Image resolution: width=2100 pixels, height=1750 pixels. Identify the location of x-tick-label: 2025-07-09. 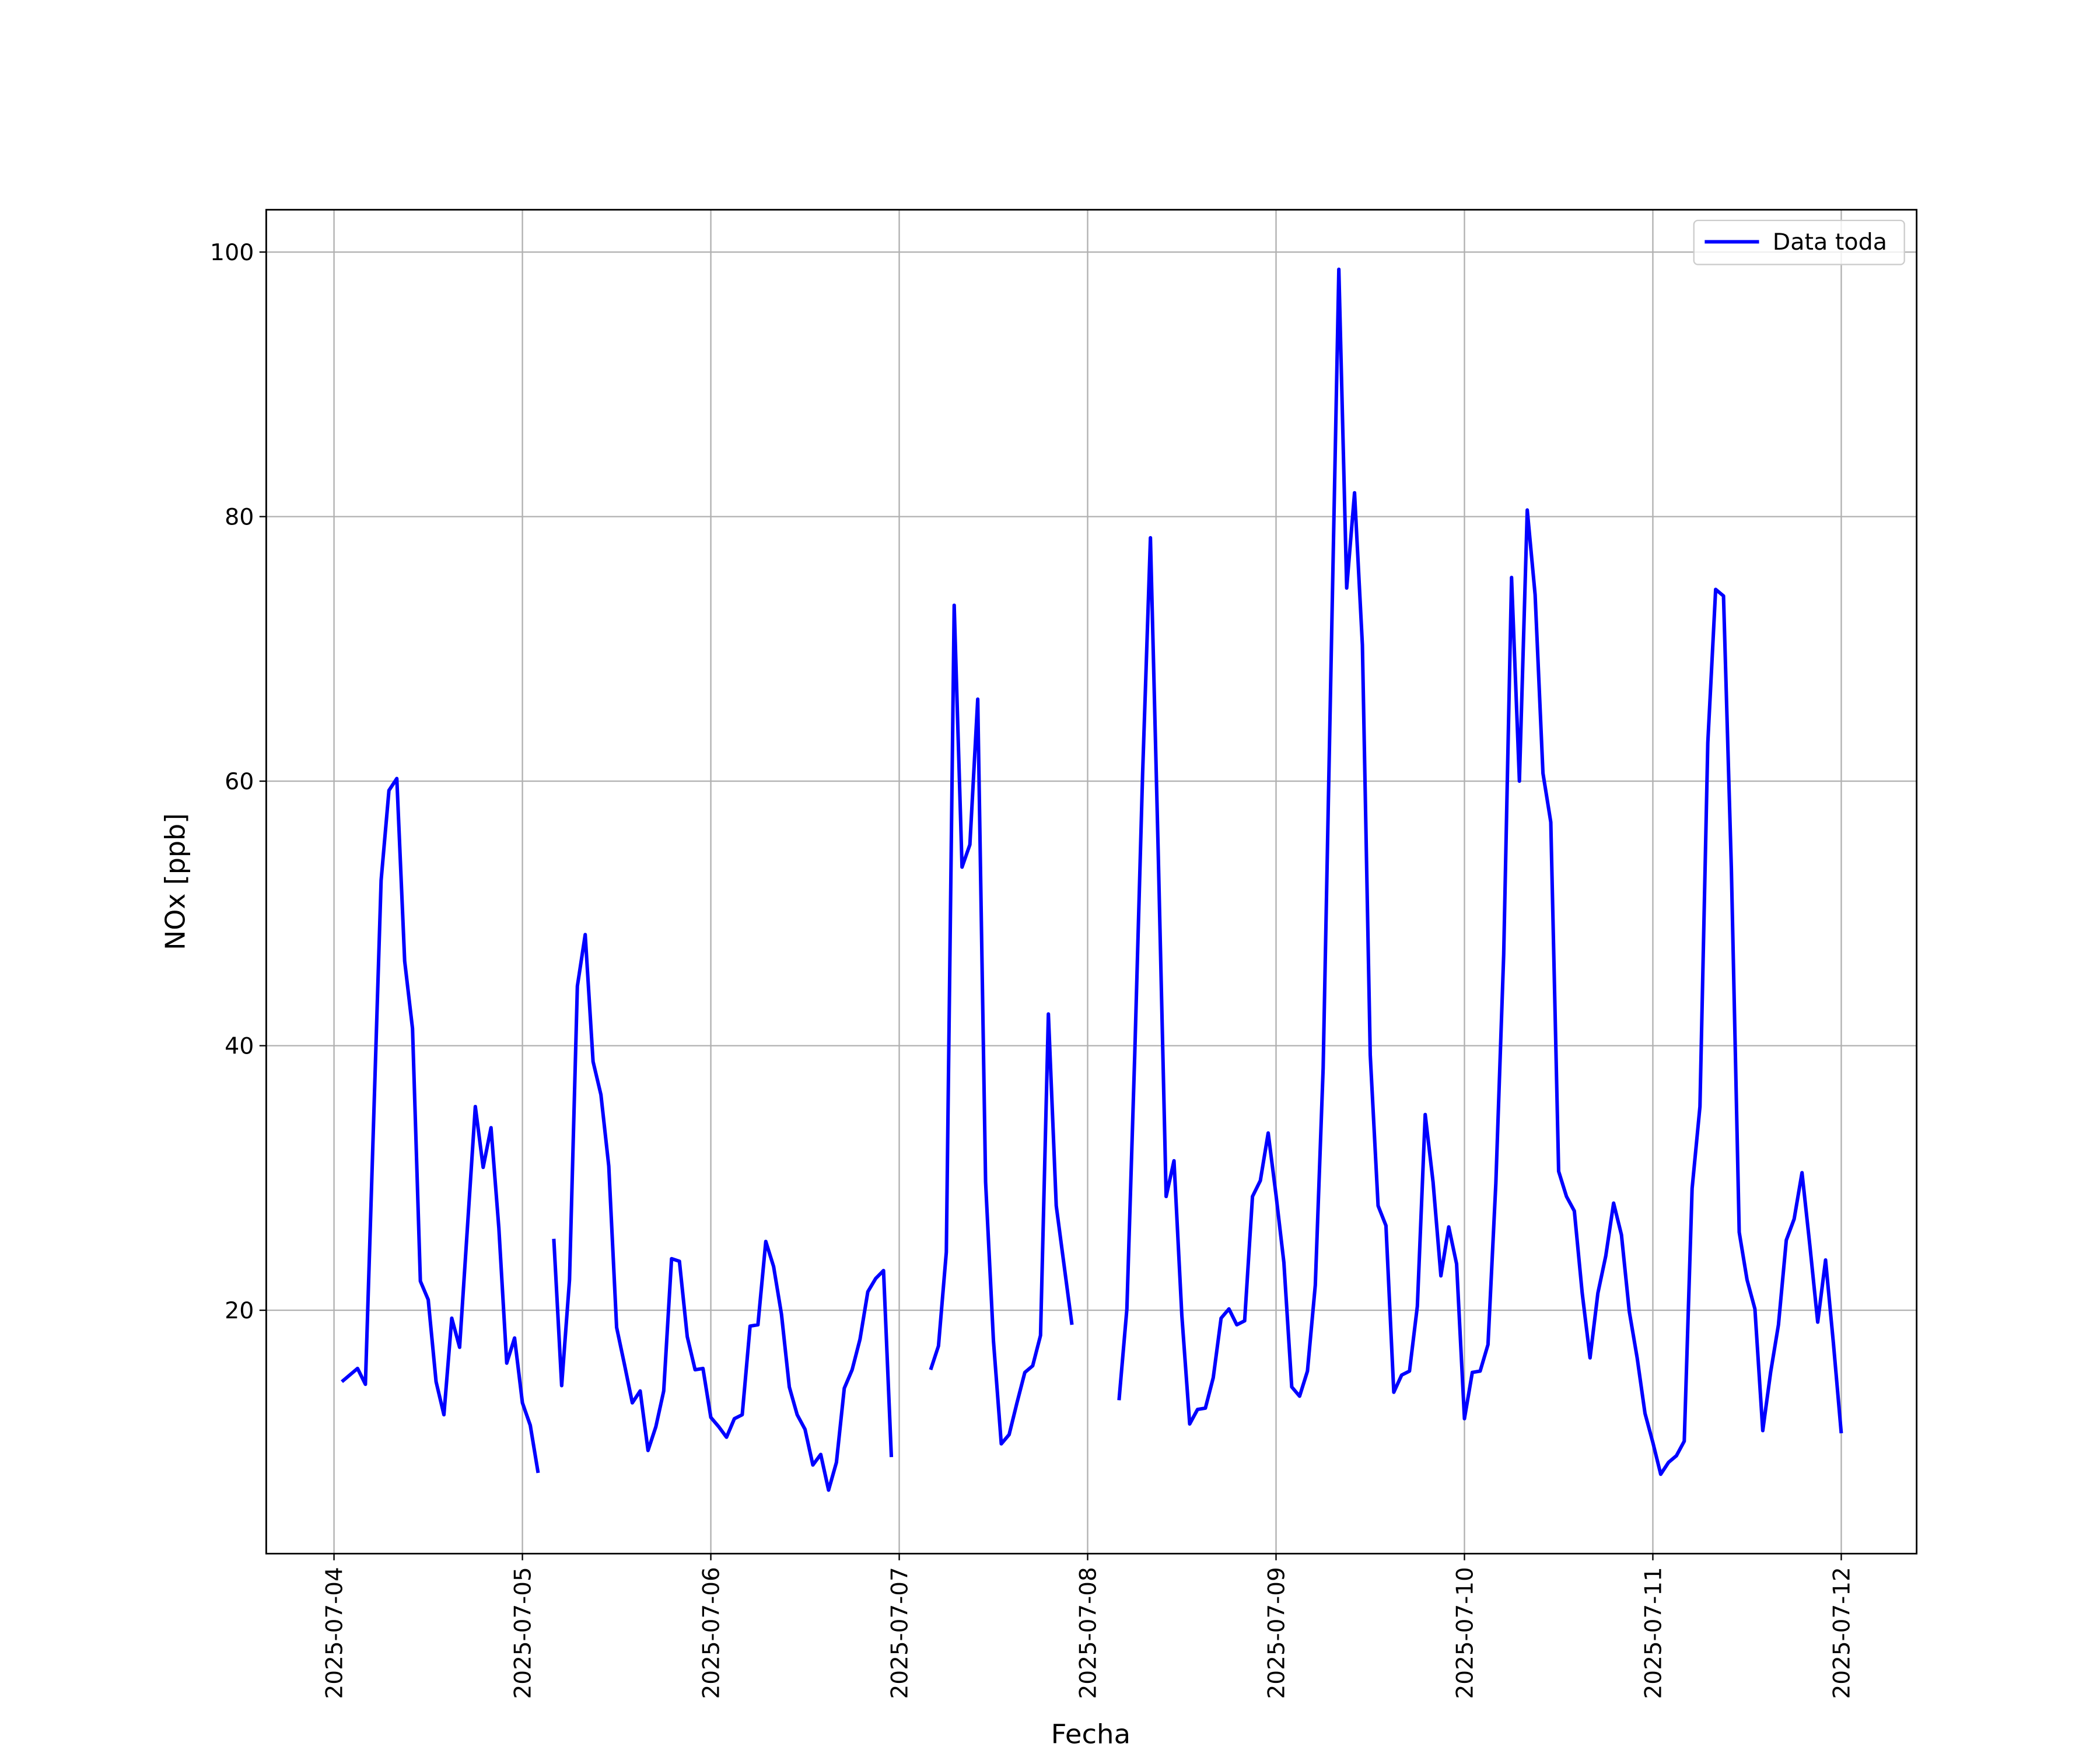
(1277, 1633).